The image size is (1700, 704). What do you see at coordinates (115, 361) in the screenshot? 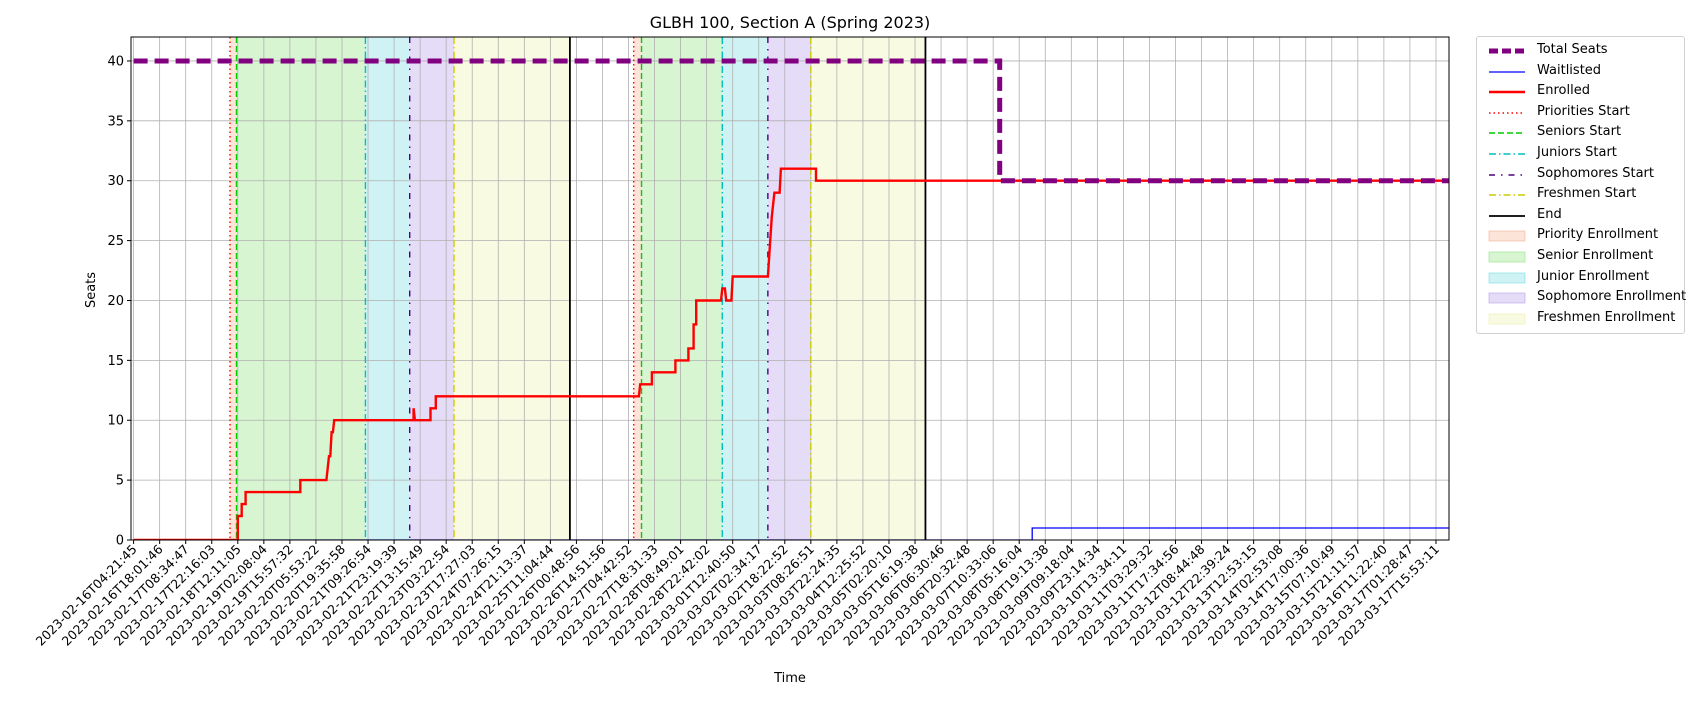
I see `y-tick-label: 15` at bounding box center [115, 361].